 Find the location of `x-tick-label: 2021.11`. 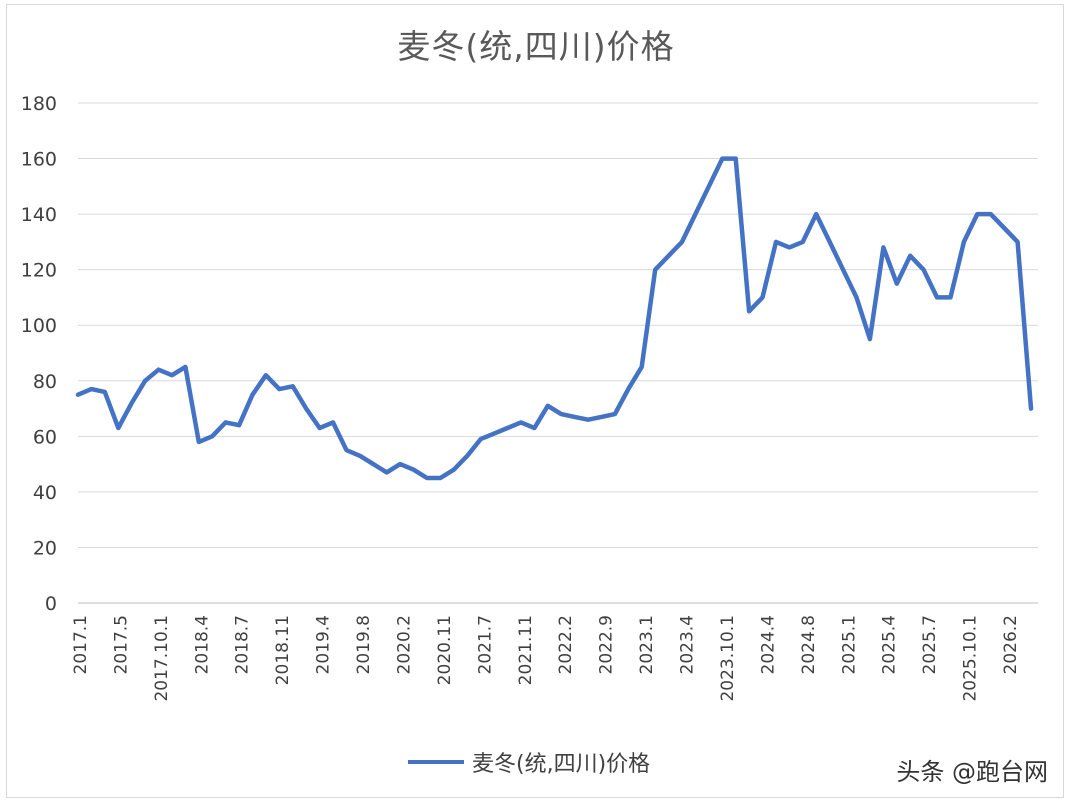

x-tick-label: 2021.11 is located at coordinates (526, 650).